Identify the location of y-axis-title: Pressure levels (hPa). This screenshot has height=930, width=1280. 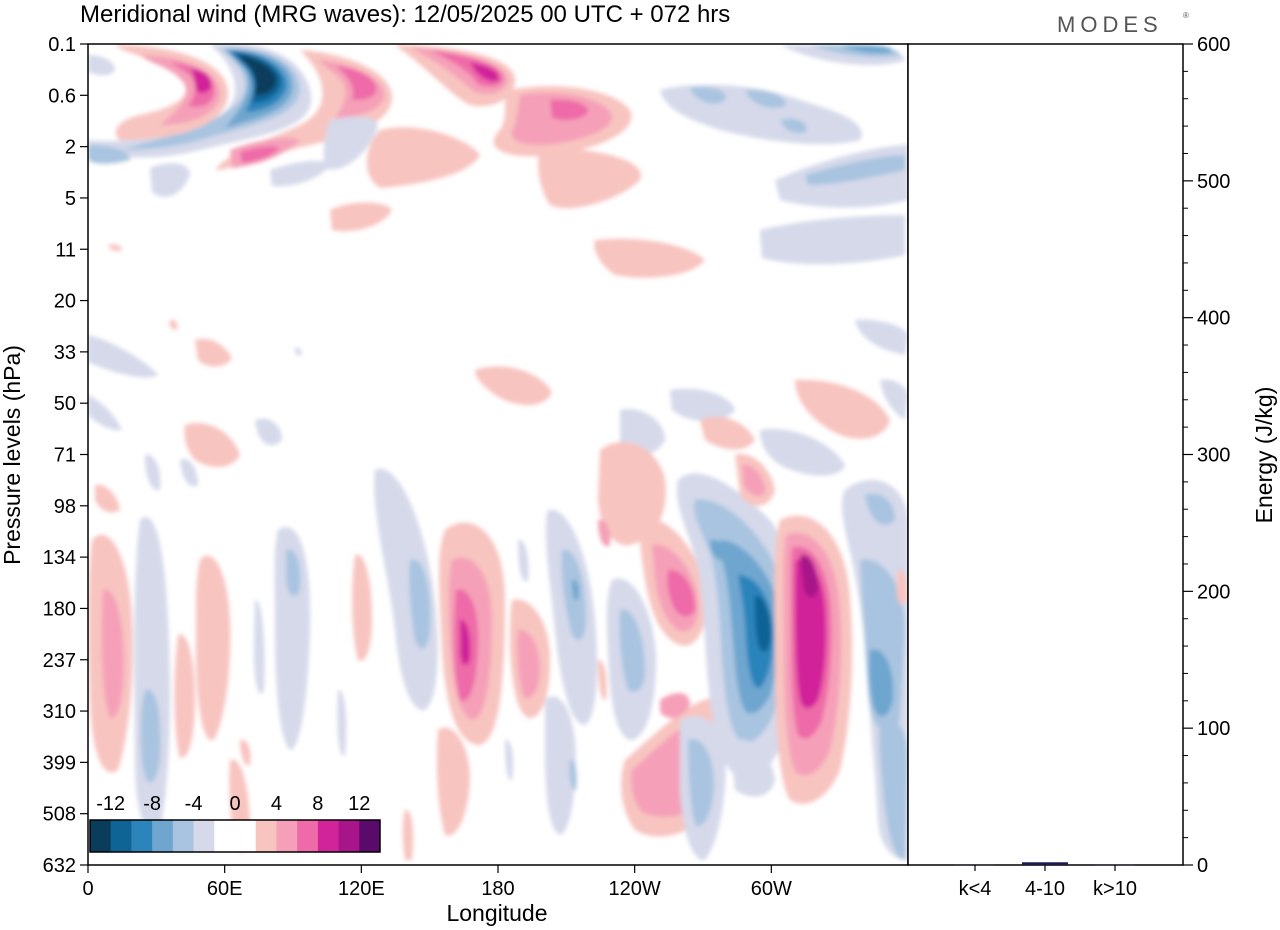
(12, 455).